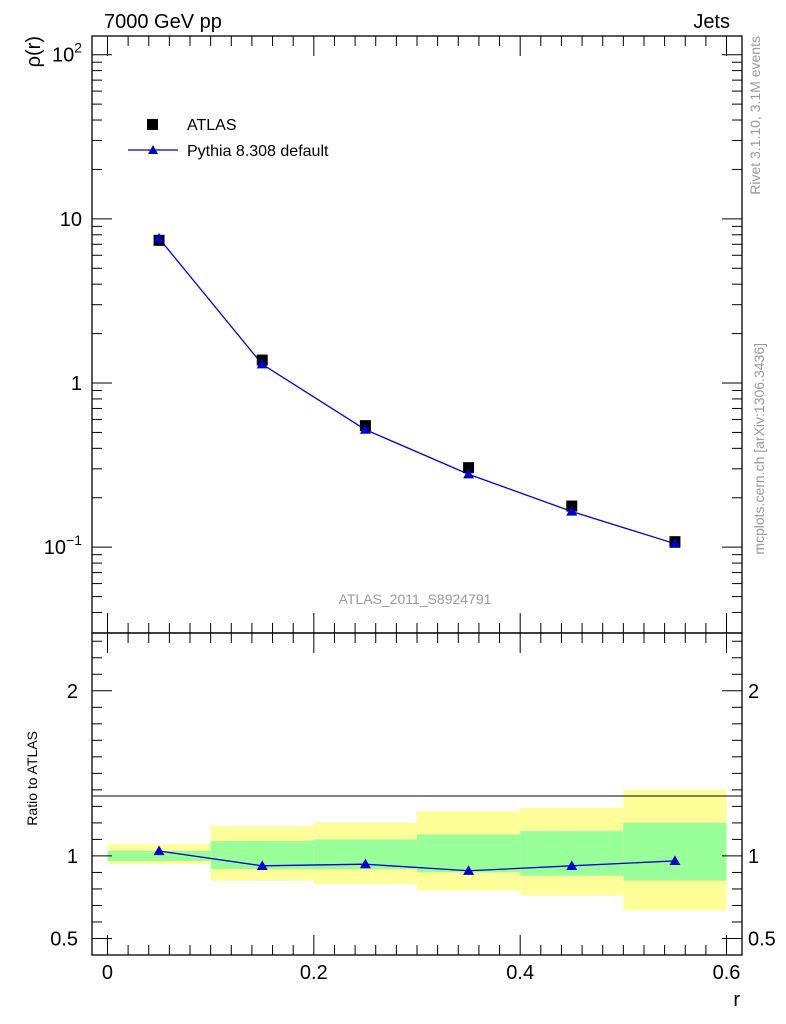 The image size is (786, 1024). Describe the element at coordinates (107, 973) in the screenshot. I see `ratio-xtick-label: 0` at that location.